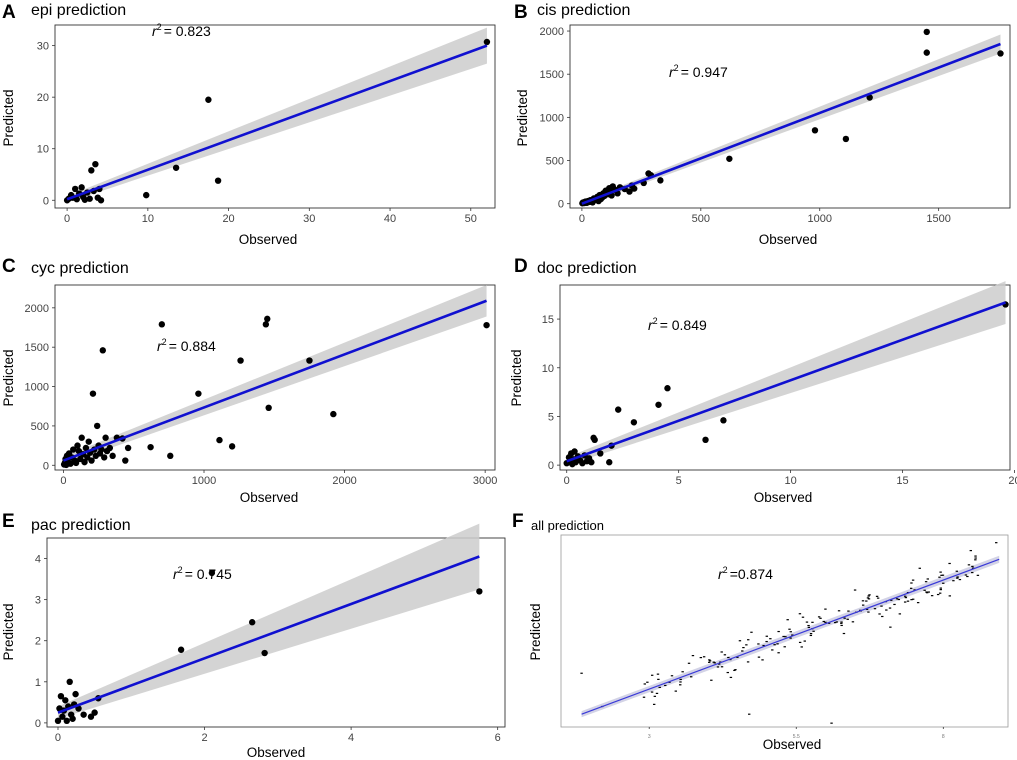  What do you see at coordinates (485, 481) in the screenshot?
I see `x-tick-label: 3000` at bounding box center [485, 481].